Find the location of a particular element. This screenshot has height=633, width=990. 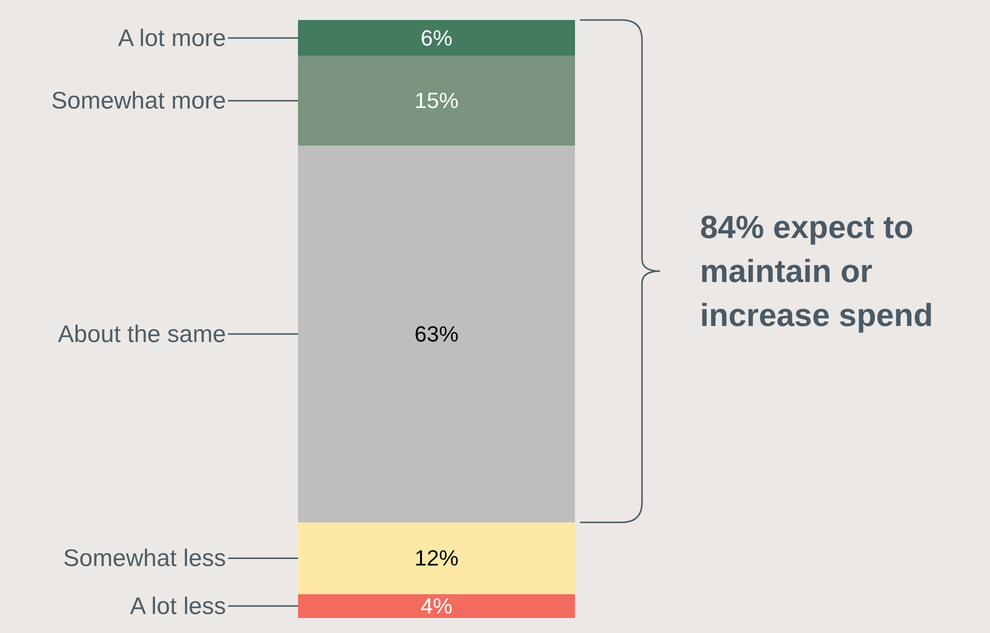

text: A lot more is located at coordinates (172, 38).